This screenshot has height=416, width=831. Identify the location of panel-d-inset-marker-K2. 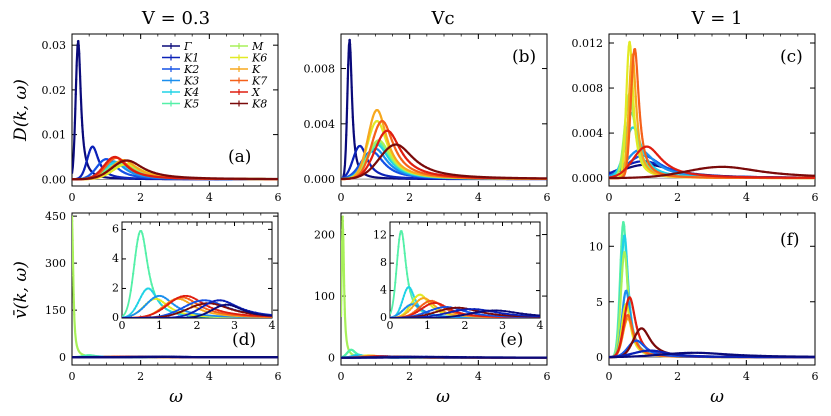
(202, 300).